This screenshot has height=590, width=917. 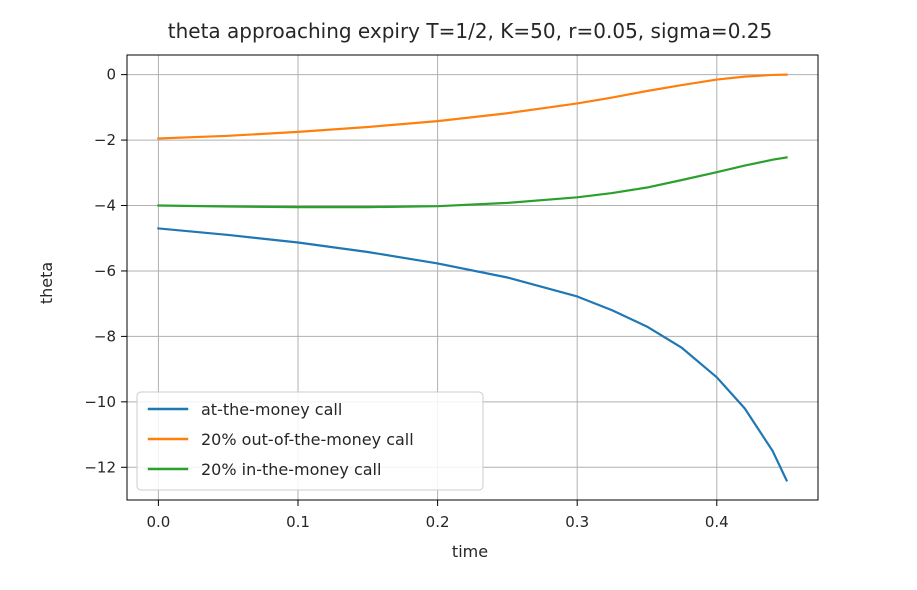 What do you see at coordinates (472, 106) in the screenshot?
I see `series-line-20pct-out-of-the-money-call` at bounding box center [472, 106].